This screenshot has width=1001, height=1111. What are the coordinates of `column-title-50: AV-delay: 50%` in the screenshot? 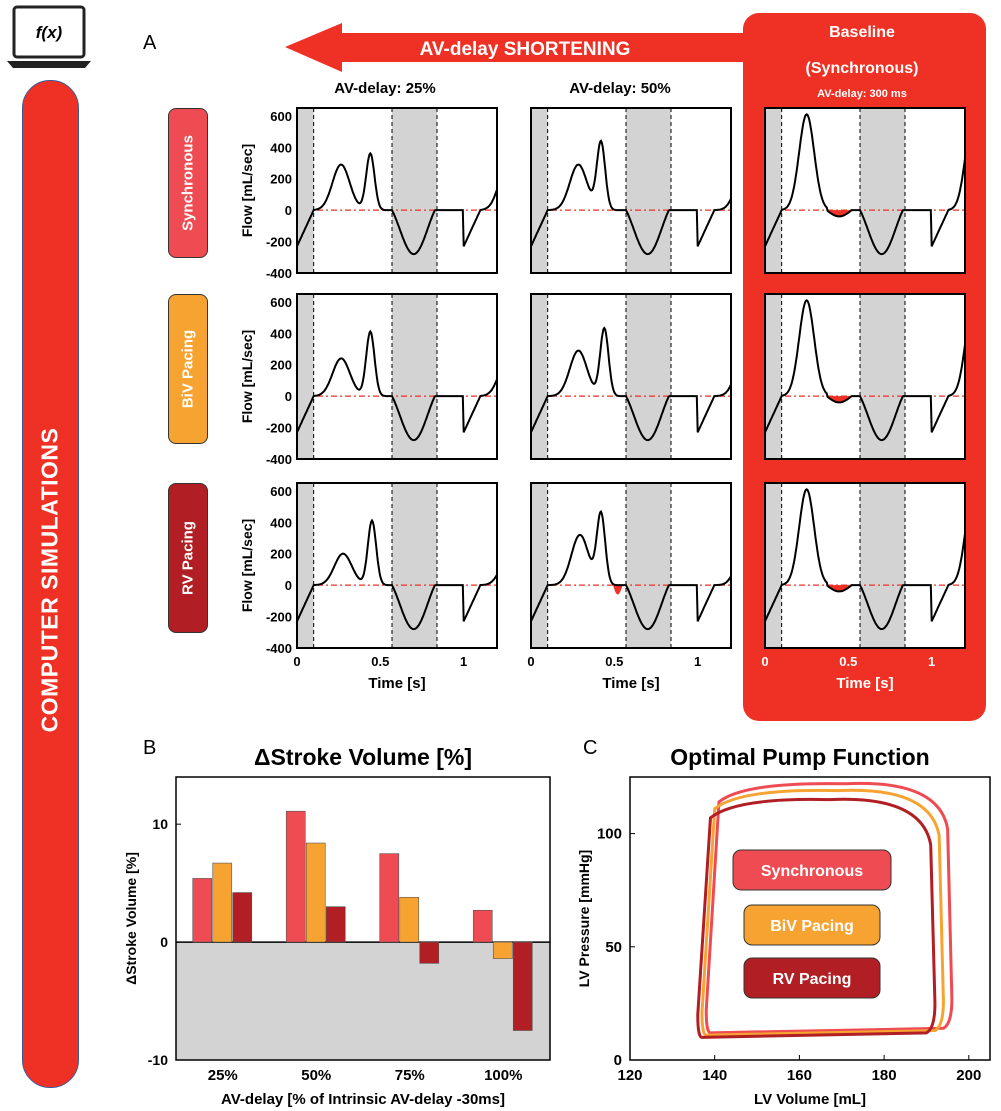 It's located at (619, 88).